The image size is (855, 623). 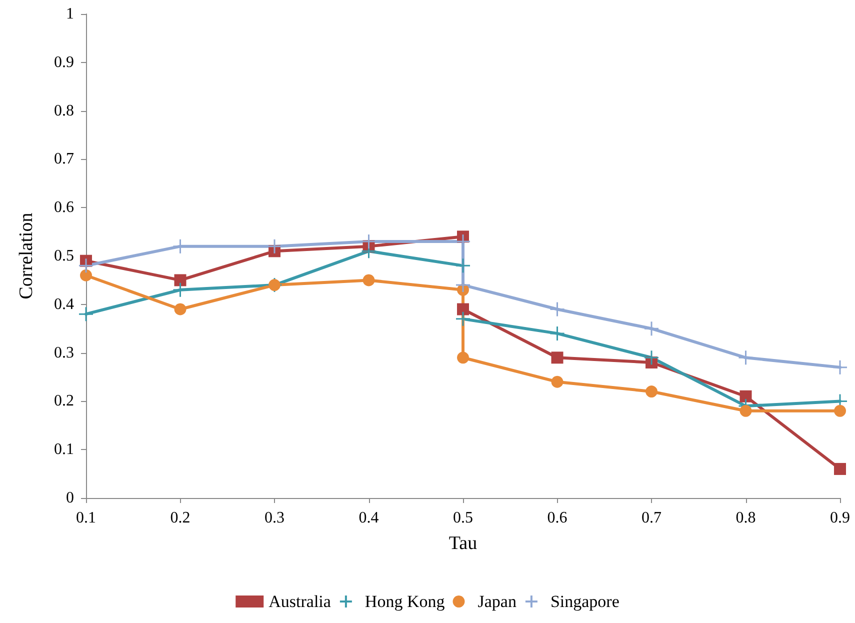 What do you see at coordinates (840, 518) in the screenshot?
I see `x-tick-label: 0.9` at bounding box center [840, 518].